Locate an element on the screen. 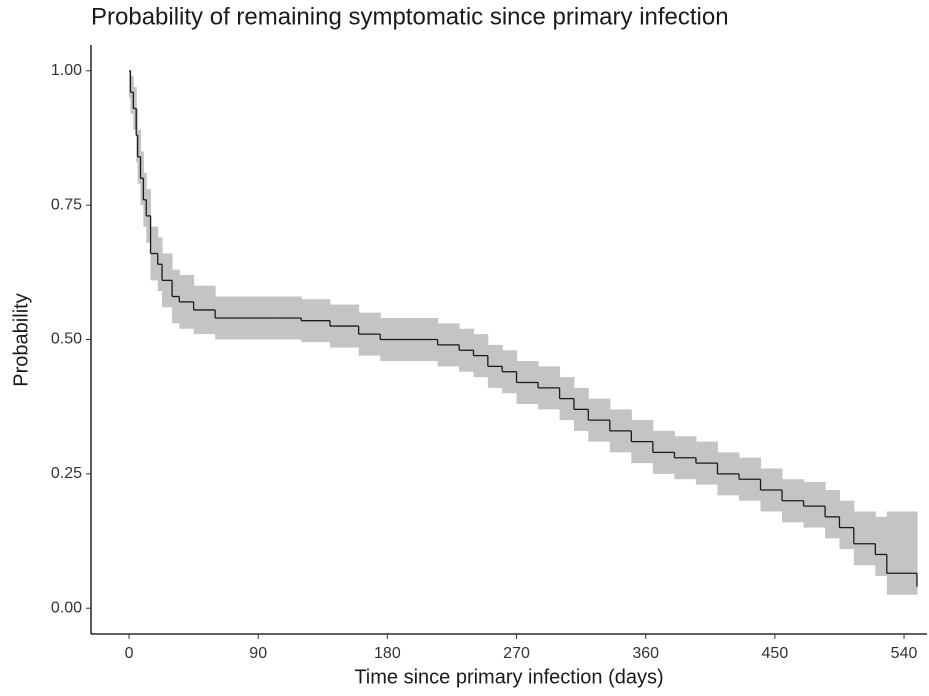  x-tick-label: 0 is located at coordinates (129, 653).